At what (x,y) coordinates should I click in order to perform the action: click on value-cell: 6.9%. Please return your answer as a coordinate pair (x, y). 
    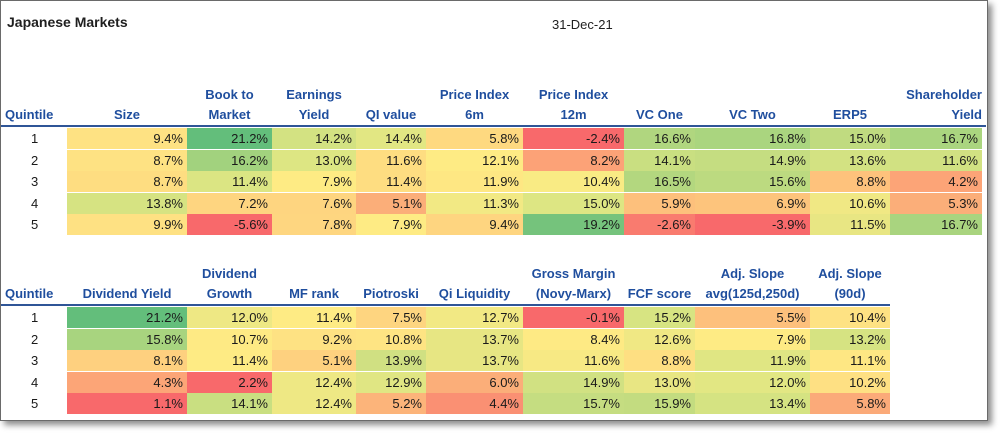
    Looking at the image, I should click on (752, 203).